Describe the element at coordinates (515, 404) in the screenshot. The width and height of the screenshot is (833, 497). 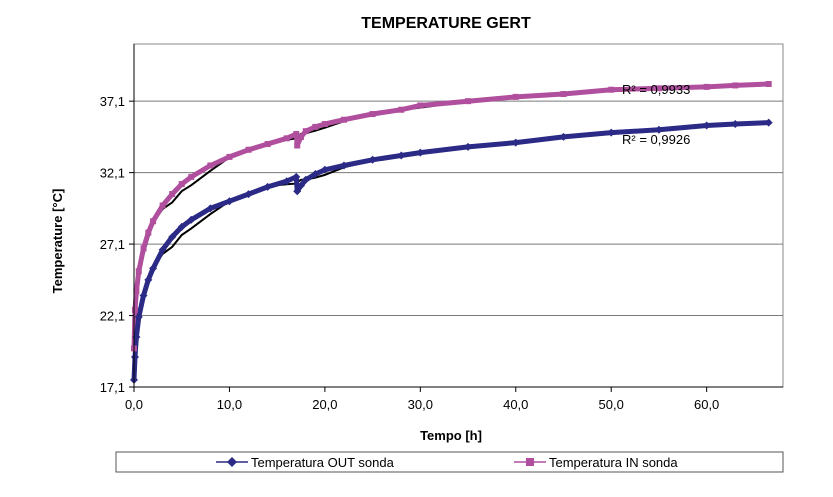
I see `x-tick-label: 40,0` at that location.